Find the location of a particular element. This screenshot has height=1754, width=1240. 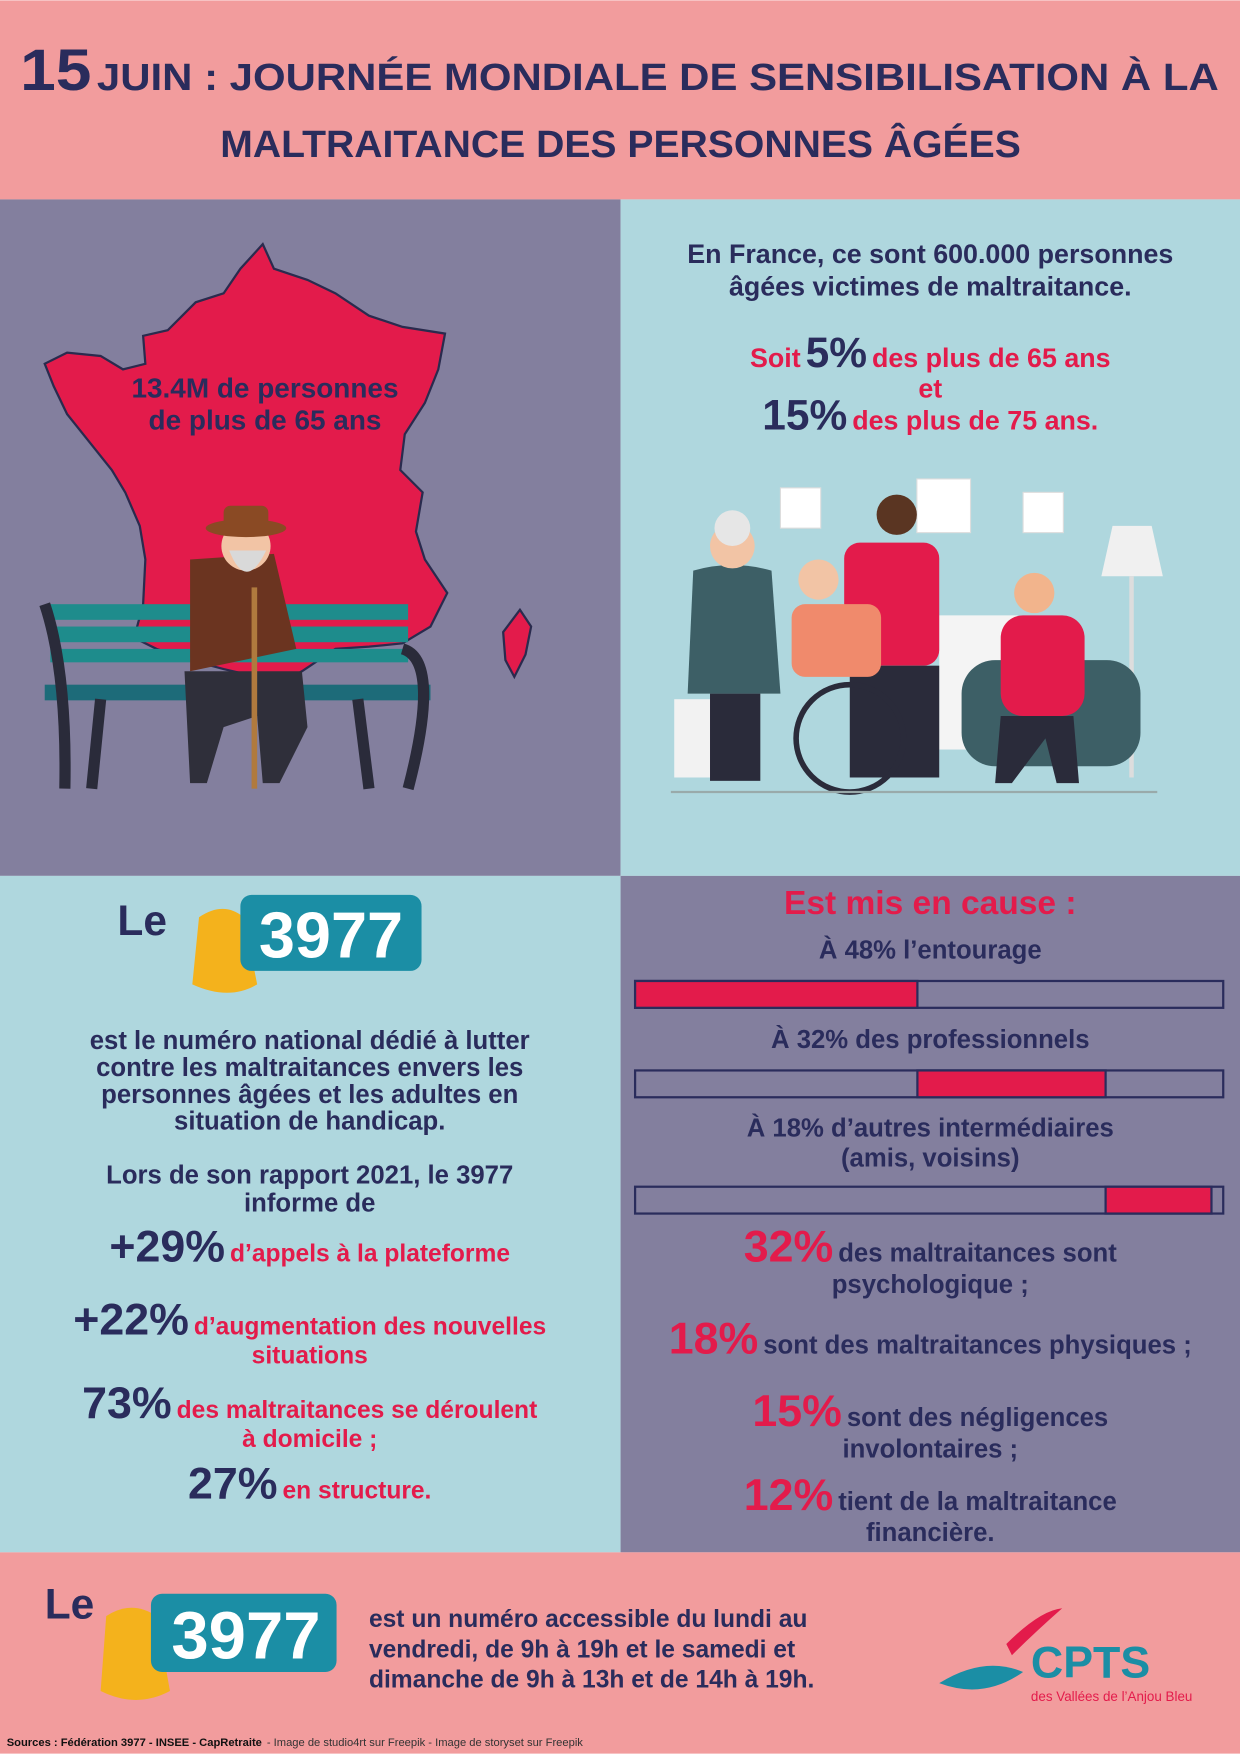

helpline-description-part: personnes âgées et les adultes en is located at coordinates (309, 1095).